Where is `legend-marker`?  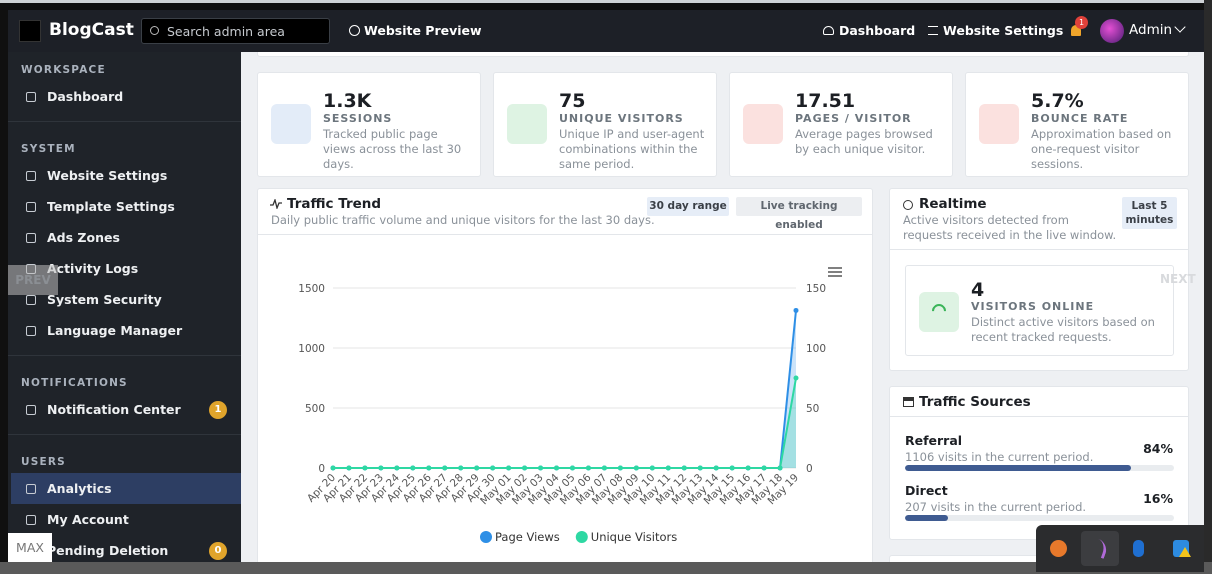 legend-marker is located at coordinates (486, 537).